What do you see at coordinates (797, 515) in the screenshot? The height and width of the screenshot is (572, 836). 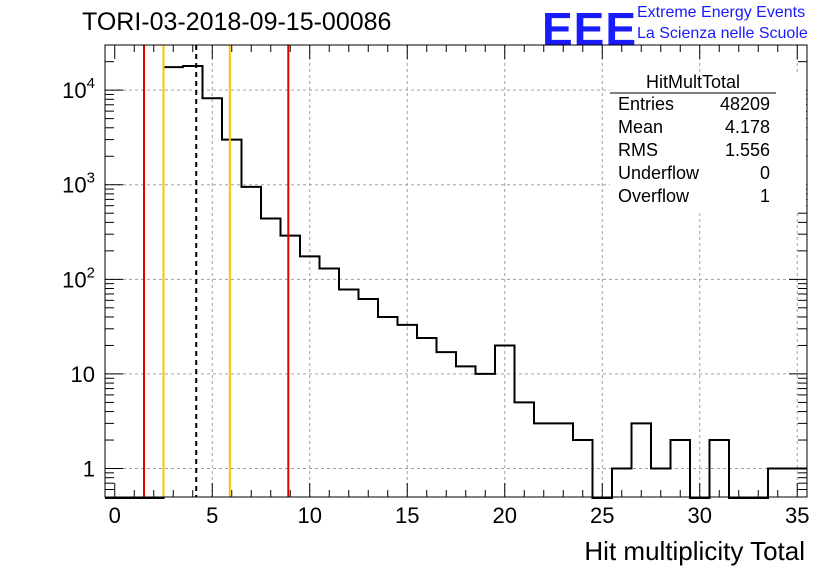 I see `x-tick-label: 35` at bounding box center [797, 515].